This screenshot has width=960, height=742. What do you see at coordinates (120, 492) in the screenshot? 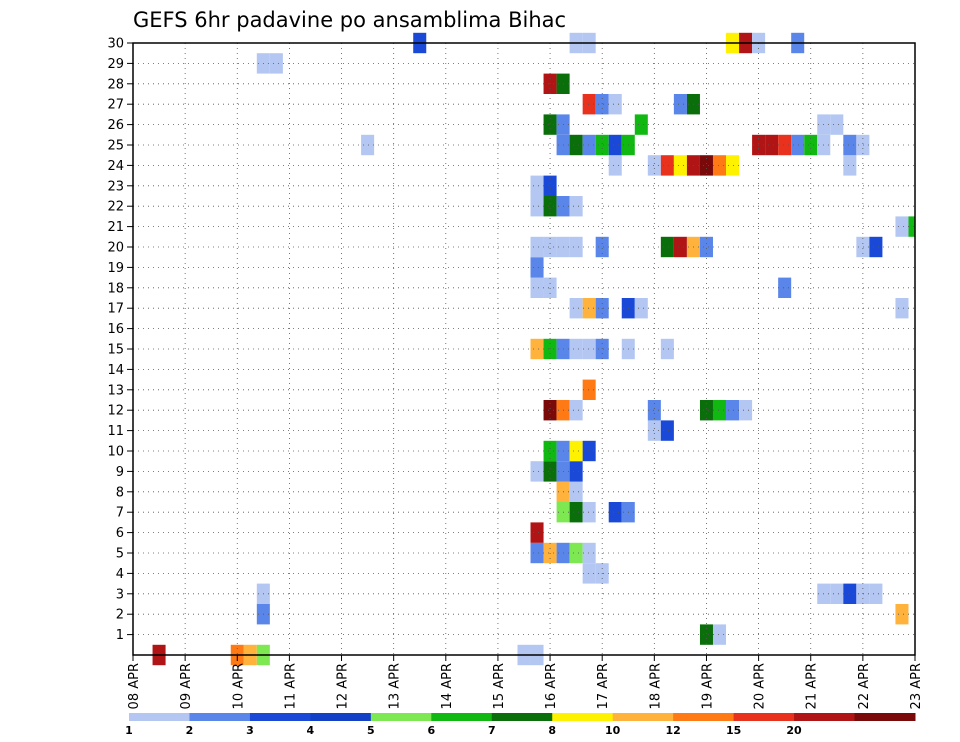
I see `y-tick-label: 8` at bounding box center [120, 492].